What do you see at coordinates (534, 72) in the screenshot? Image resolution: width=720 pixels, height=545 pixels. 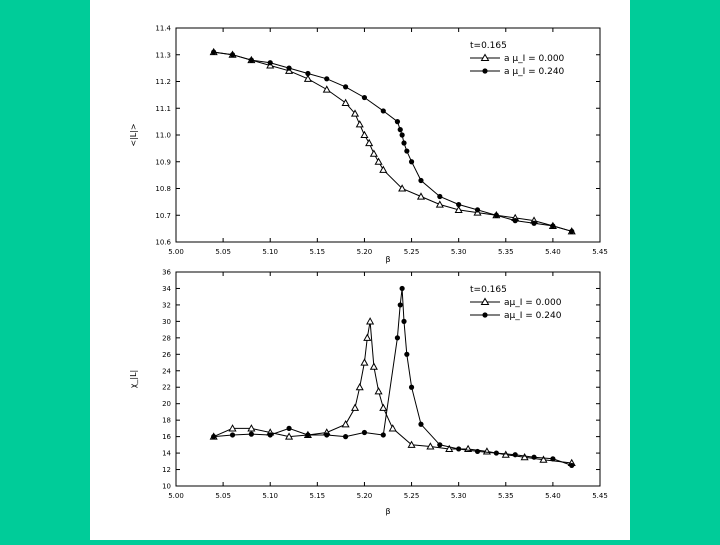 I see `legend-label: a μ_I = 0.240` at bounding box center [534, 72].